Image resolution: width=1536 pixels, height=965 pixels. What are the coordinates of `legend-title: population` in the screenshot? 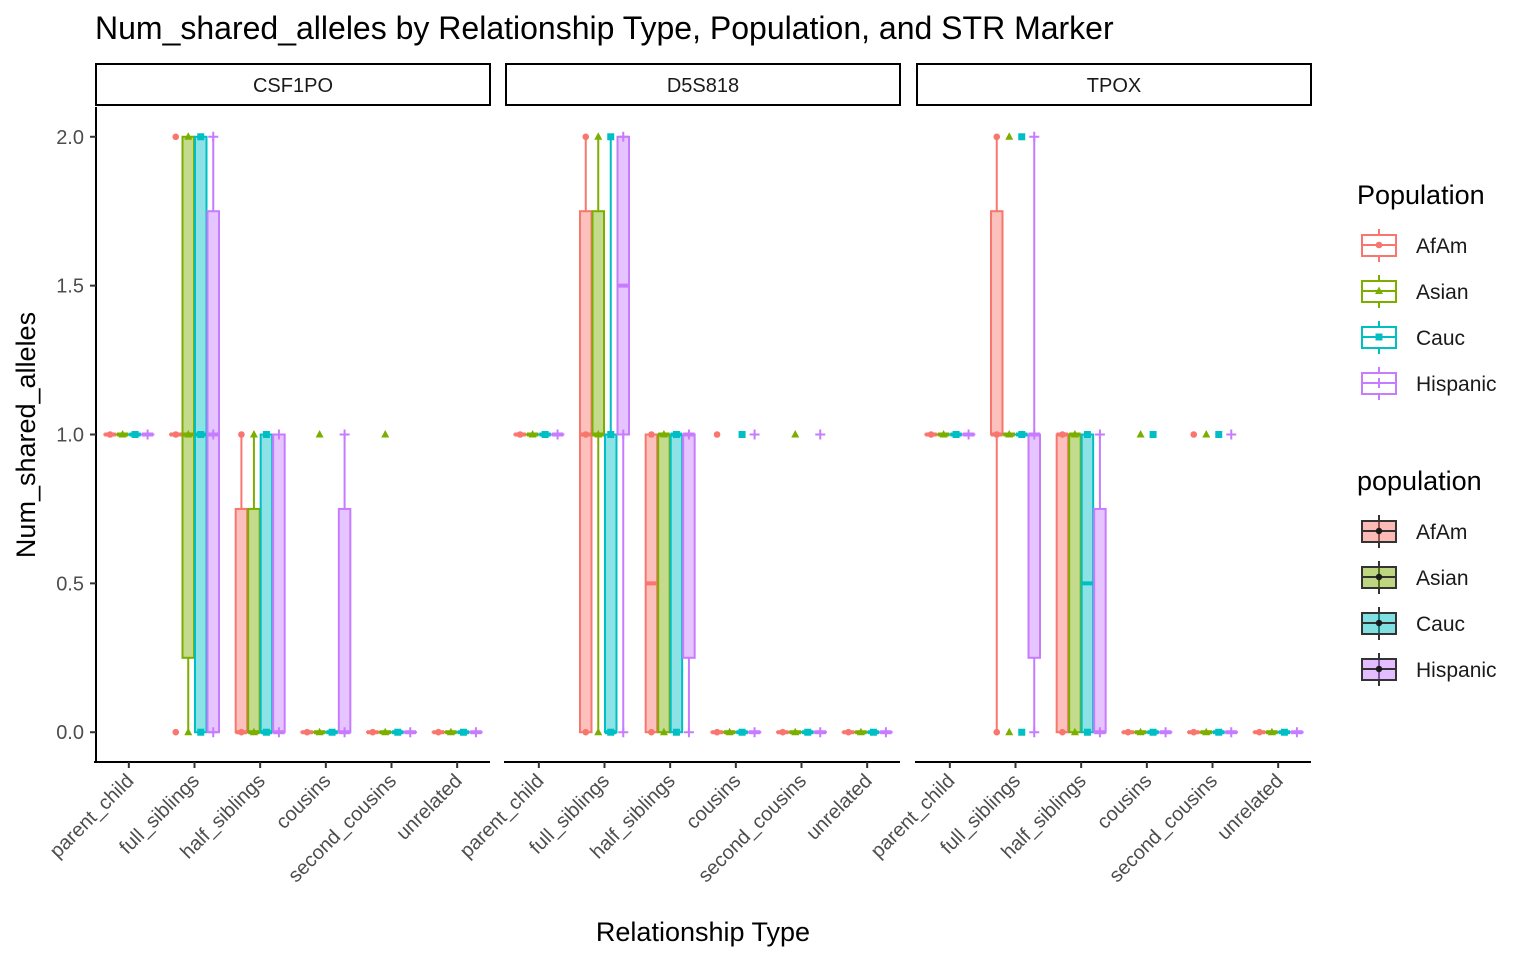 It's located at (1419, 481).